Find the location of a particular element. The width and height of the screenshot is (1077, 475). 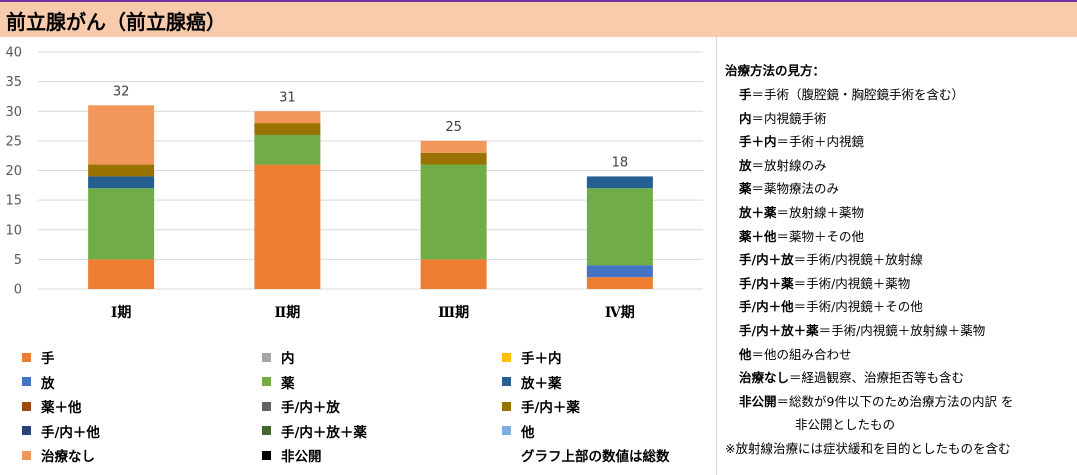

explanation-text: ＝手術＋内視鏡 is located at coordinates (820, 142).